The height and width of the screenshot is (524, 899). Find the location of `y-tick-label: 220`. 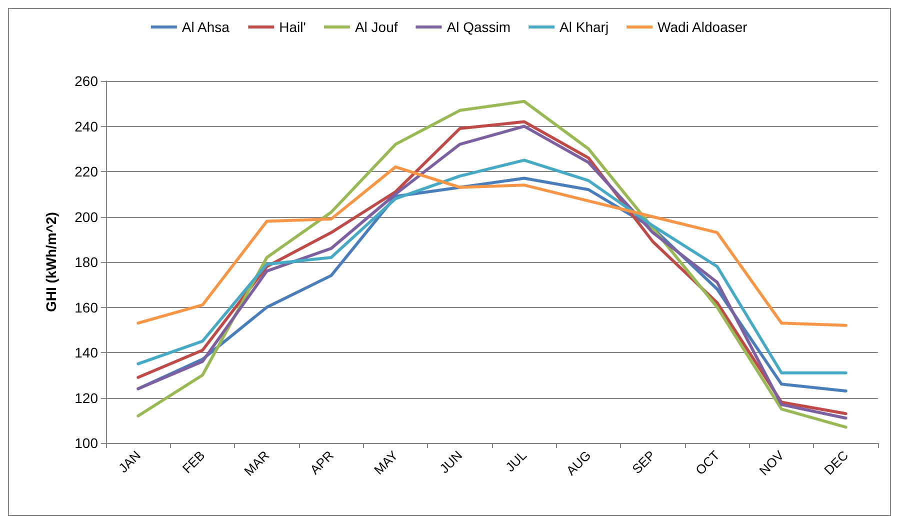

y-tick-label: 220 is located at coordinates (86, 172).